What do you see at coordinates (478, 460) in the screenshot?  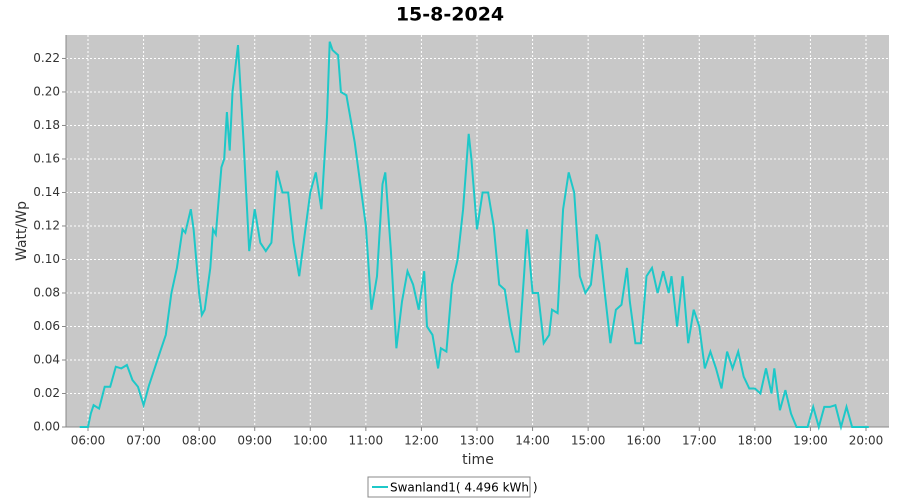 I see `x-axis-label: time` at bounding box center [478, 460].